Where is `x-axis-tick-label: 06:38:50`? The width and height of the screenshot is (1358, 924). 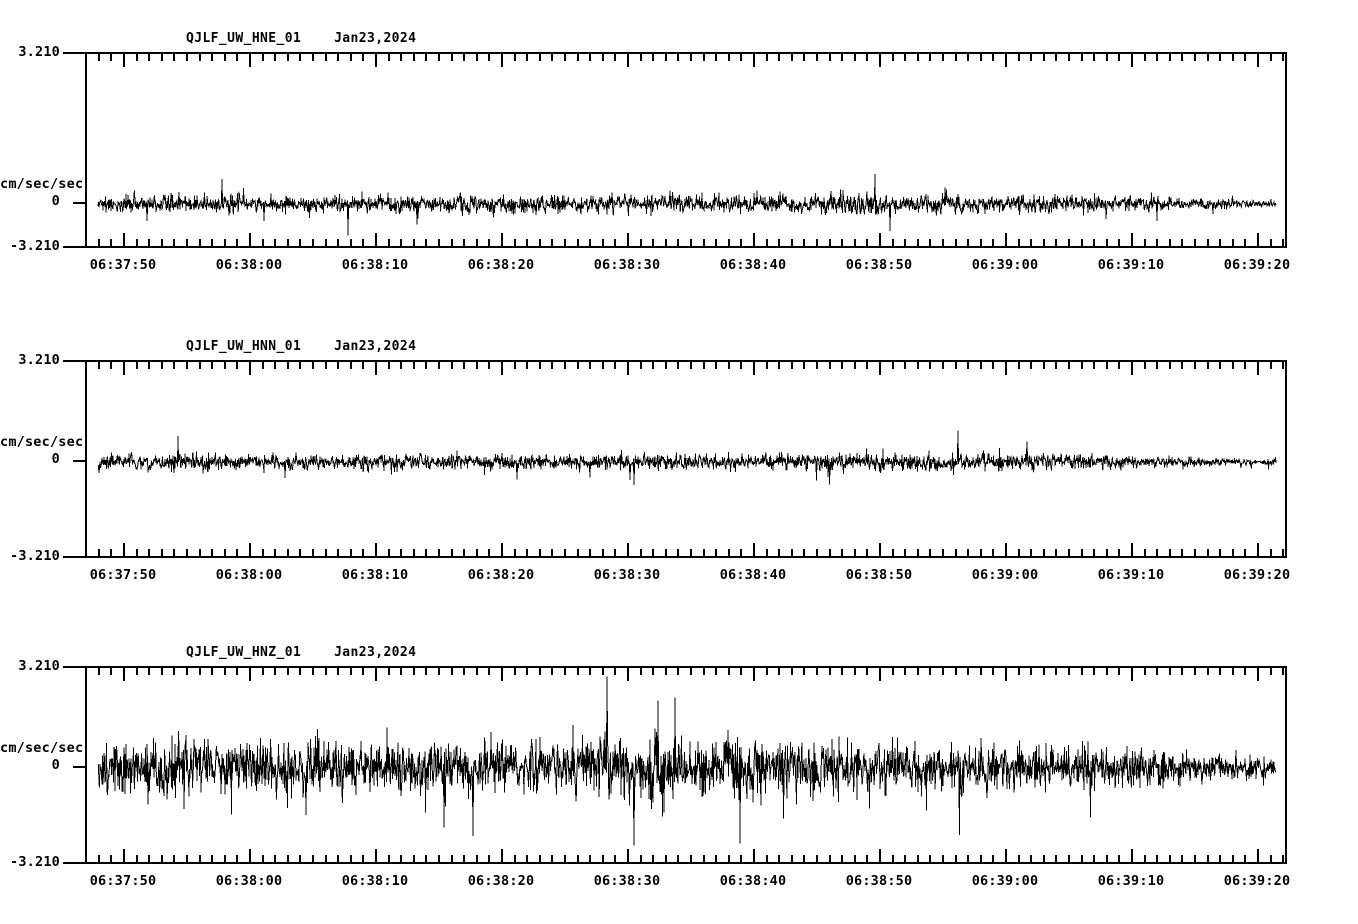 x-axis-tick-label: 06:38:50 is located at coordinates (879, 575).